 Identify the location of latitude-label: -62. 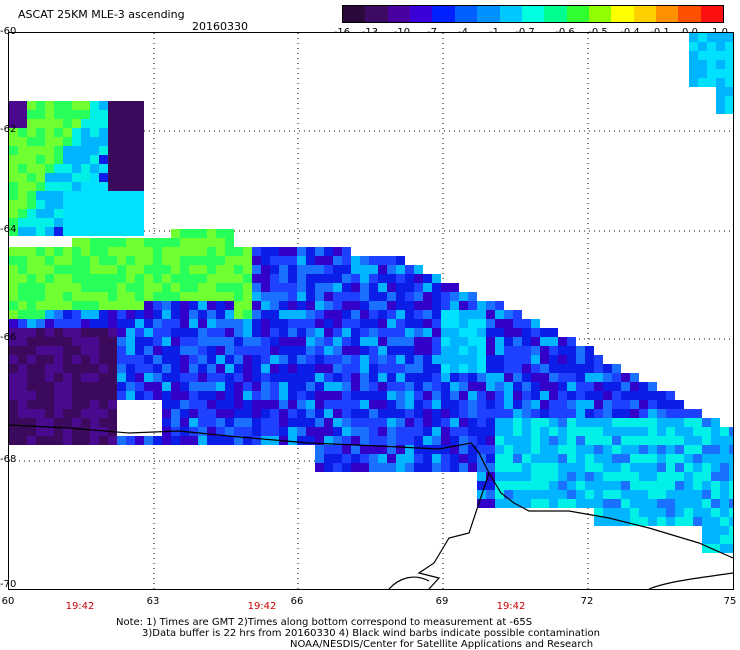
(8, 129).